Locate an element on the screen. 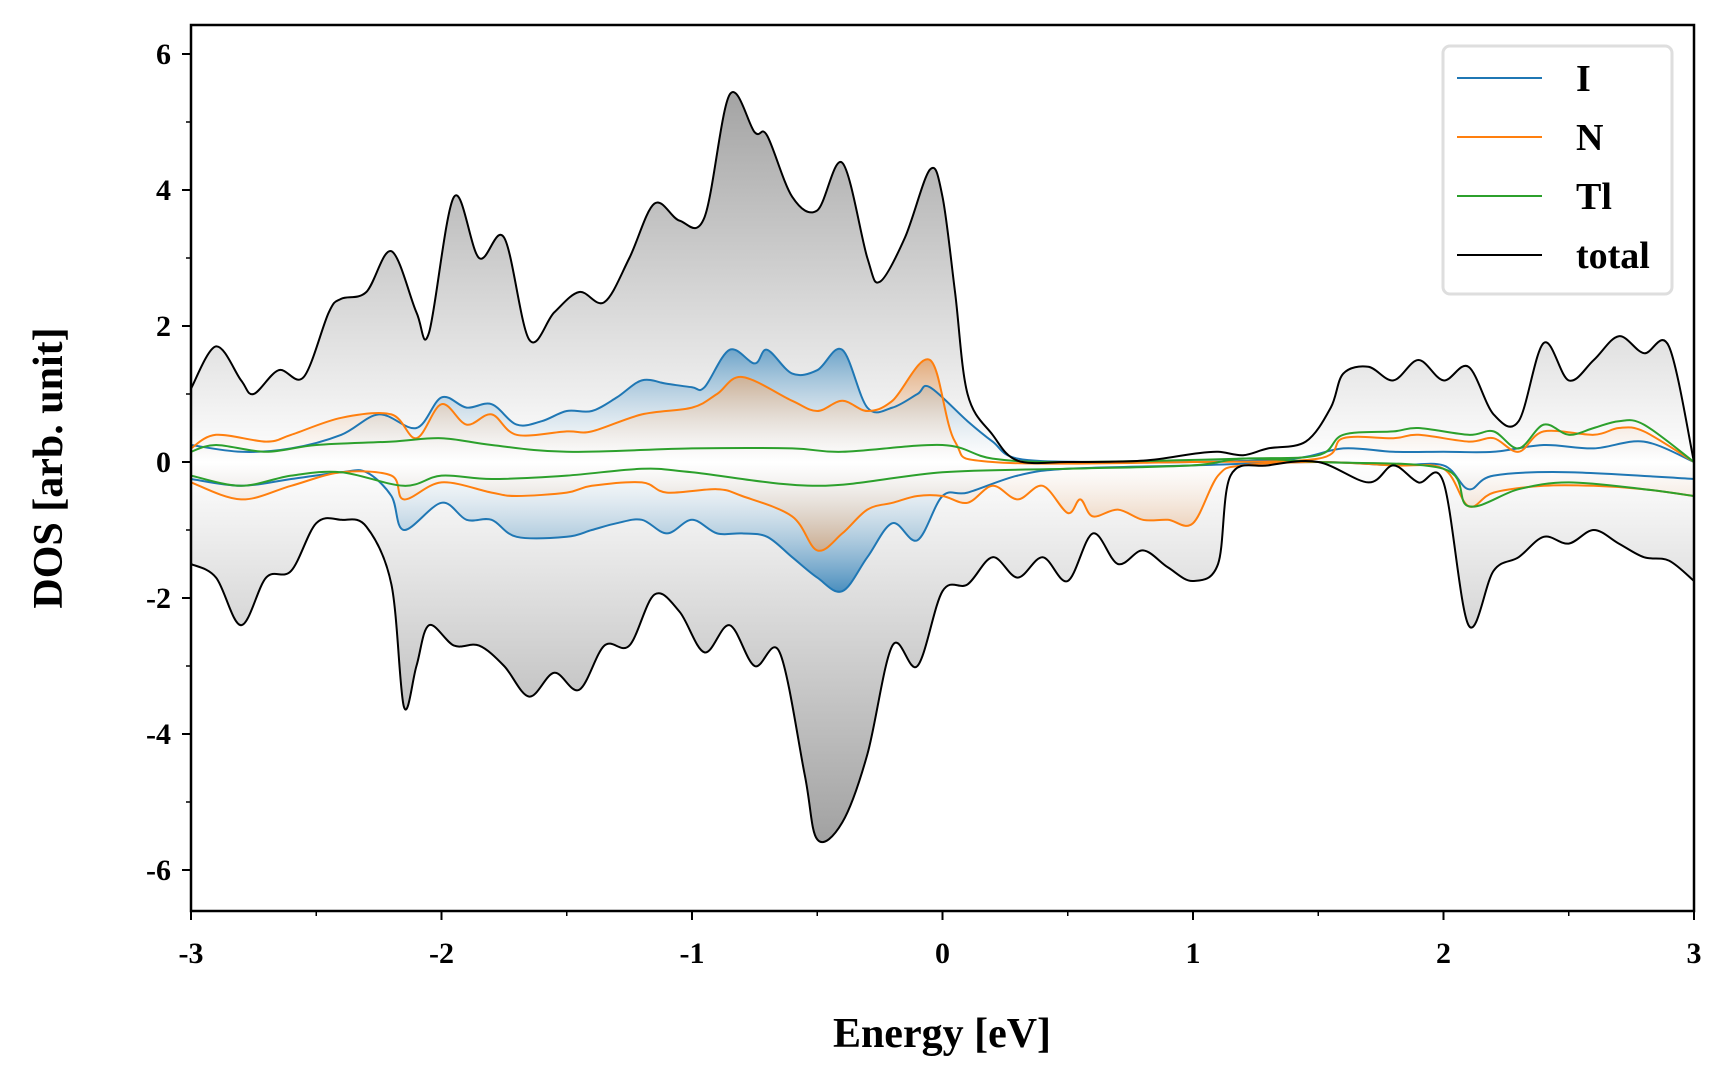 This screenshot has width=1728, height=1085. n-up-line is located at coordinates (942, 411).